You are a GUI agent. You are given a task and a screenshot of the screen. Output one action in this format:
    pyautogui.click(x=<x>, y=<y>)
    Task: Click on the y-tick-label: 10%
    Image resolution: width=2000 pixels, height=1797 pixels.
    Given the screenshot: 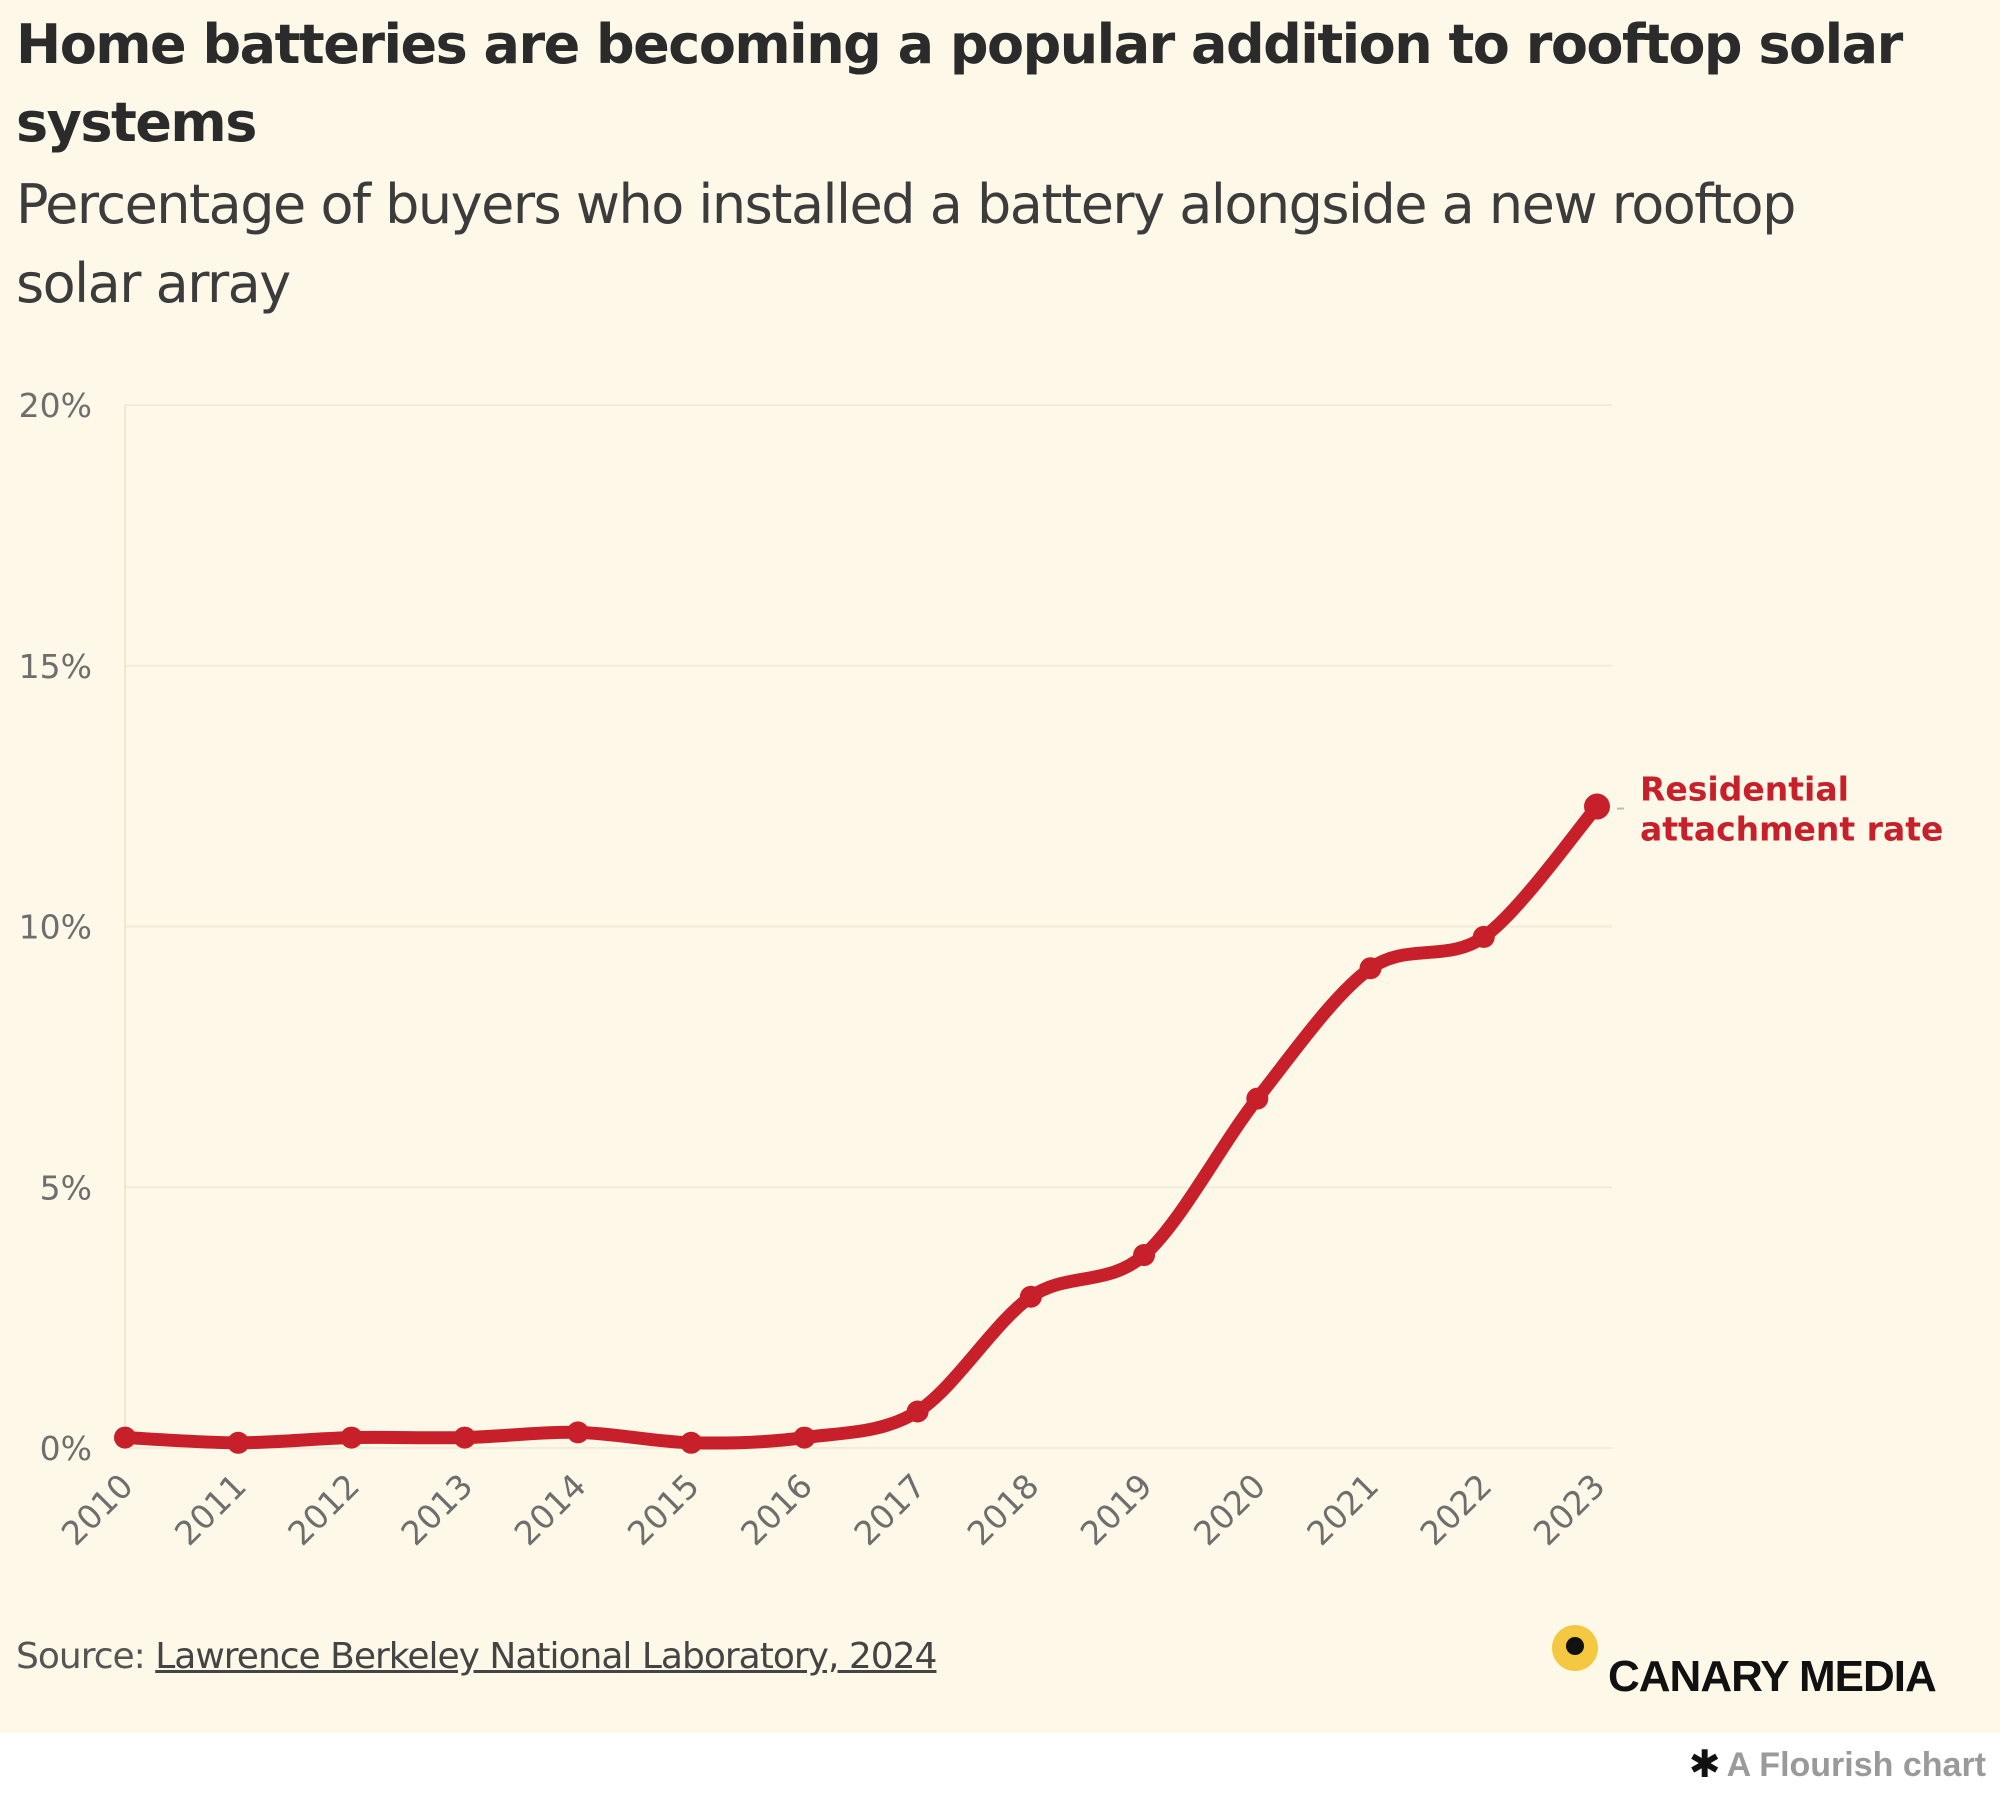 What is the action you would take?
    pyautogui.click(x=55, y=927)
    